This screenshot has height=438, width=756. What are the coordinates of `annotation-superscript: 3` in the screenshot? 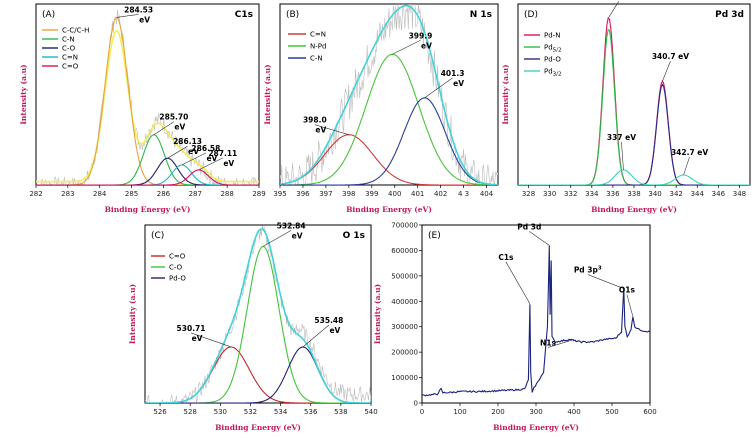 It's located at (600, 269).